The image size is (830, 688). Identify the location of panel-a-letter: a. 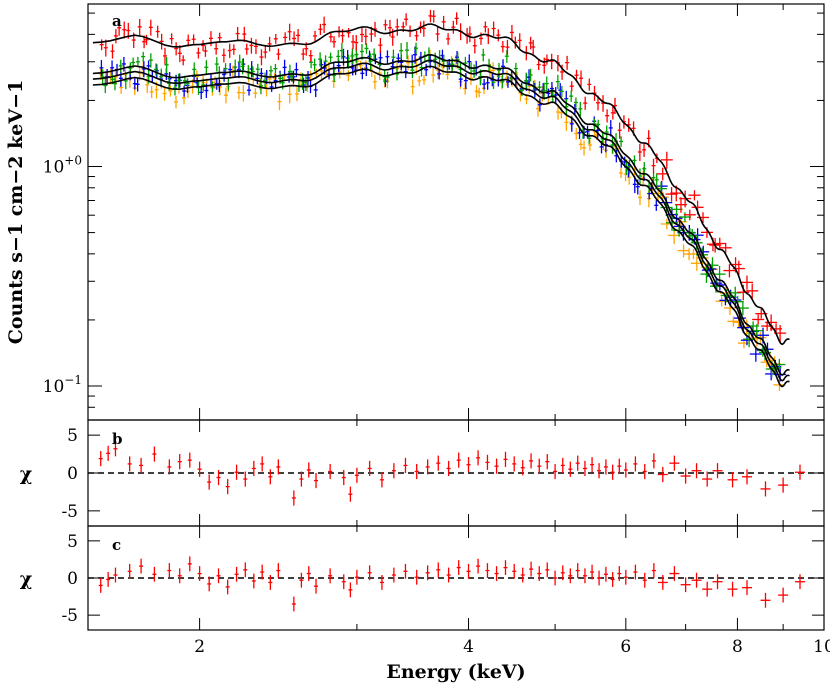
(117, 21).